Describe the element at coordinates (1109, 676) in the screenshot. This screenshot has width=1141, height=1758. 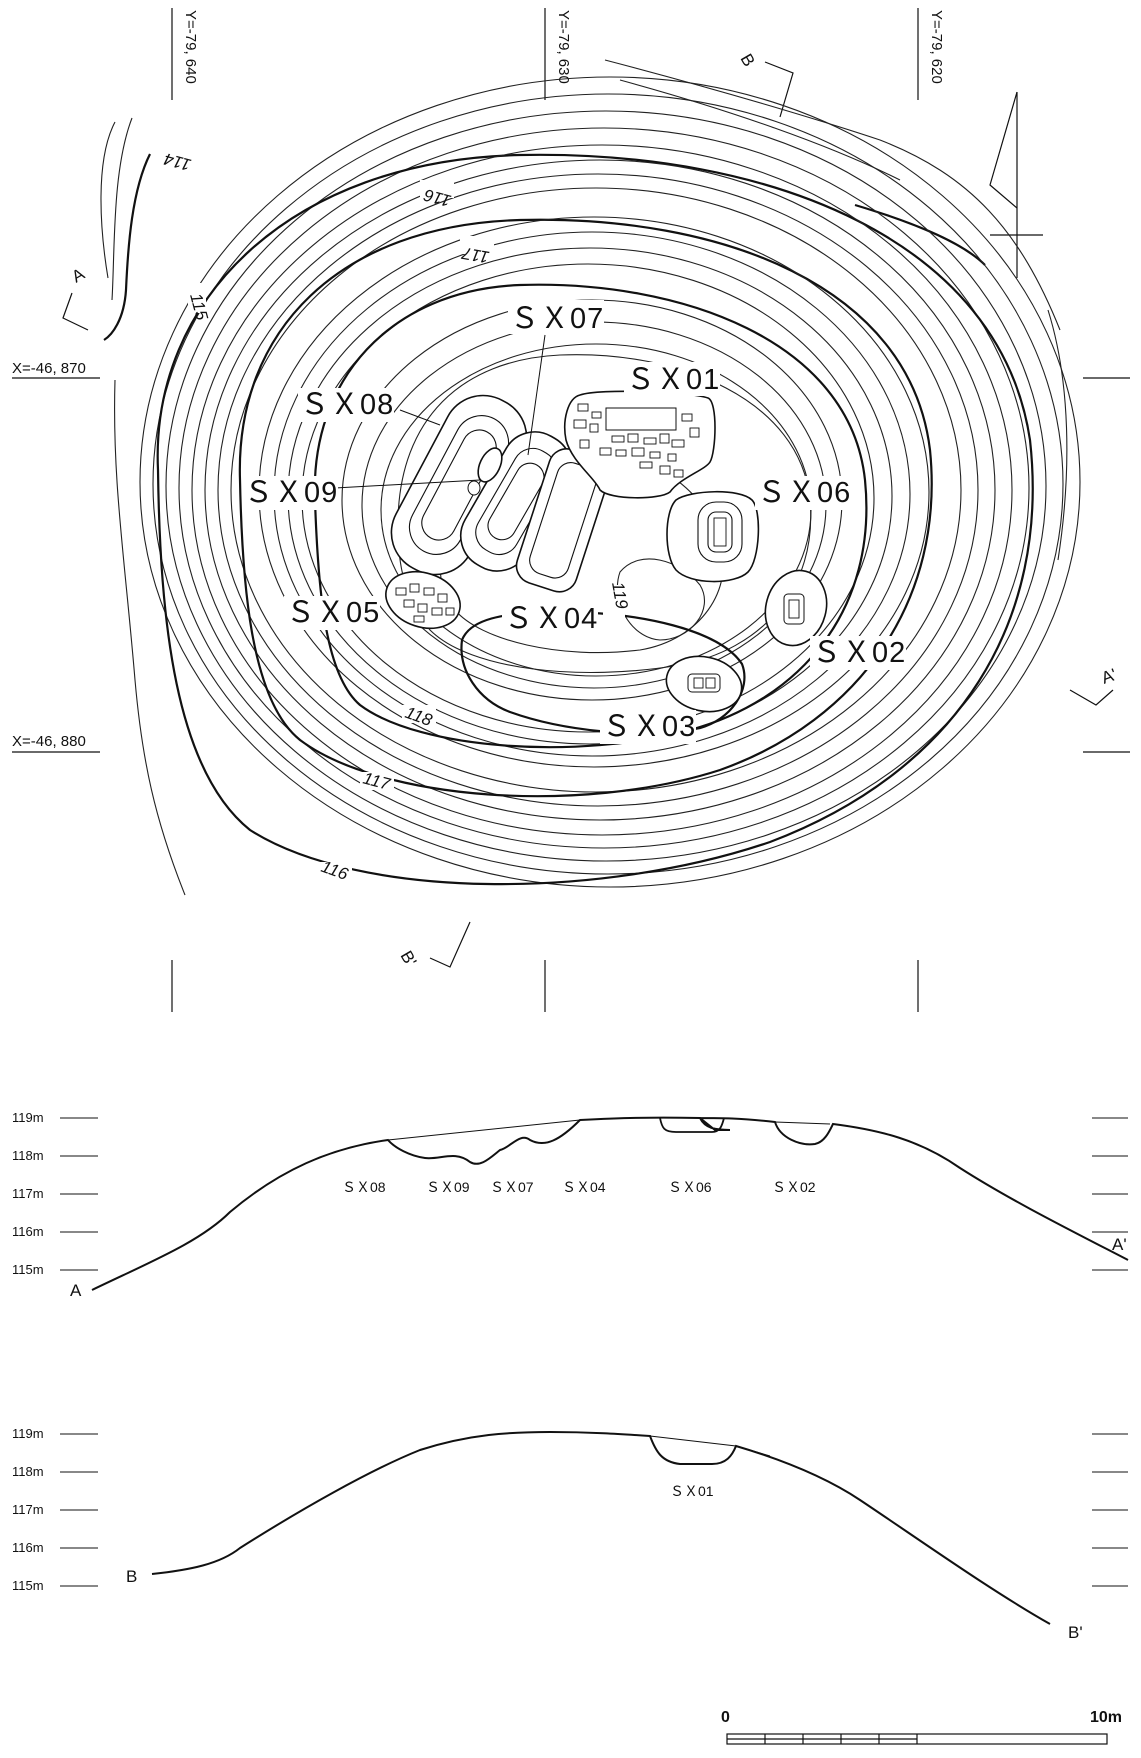
I see `plan-point-a-prime: A'` at that location.